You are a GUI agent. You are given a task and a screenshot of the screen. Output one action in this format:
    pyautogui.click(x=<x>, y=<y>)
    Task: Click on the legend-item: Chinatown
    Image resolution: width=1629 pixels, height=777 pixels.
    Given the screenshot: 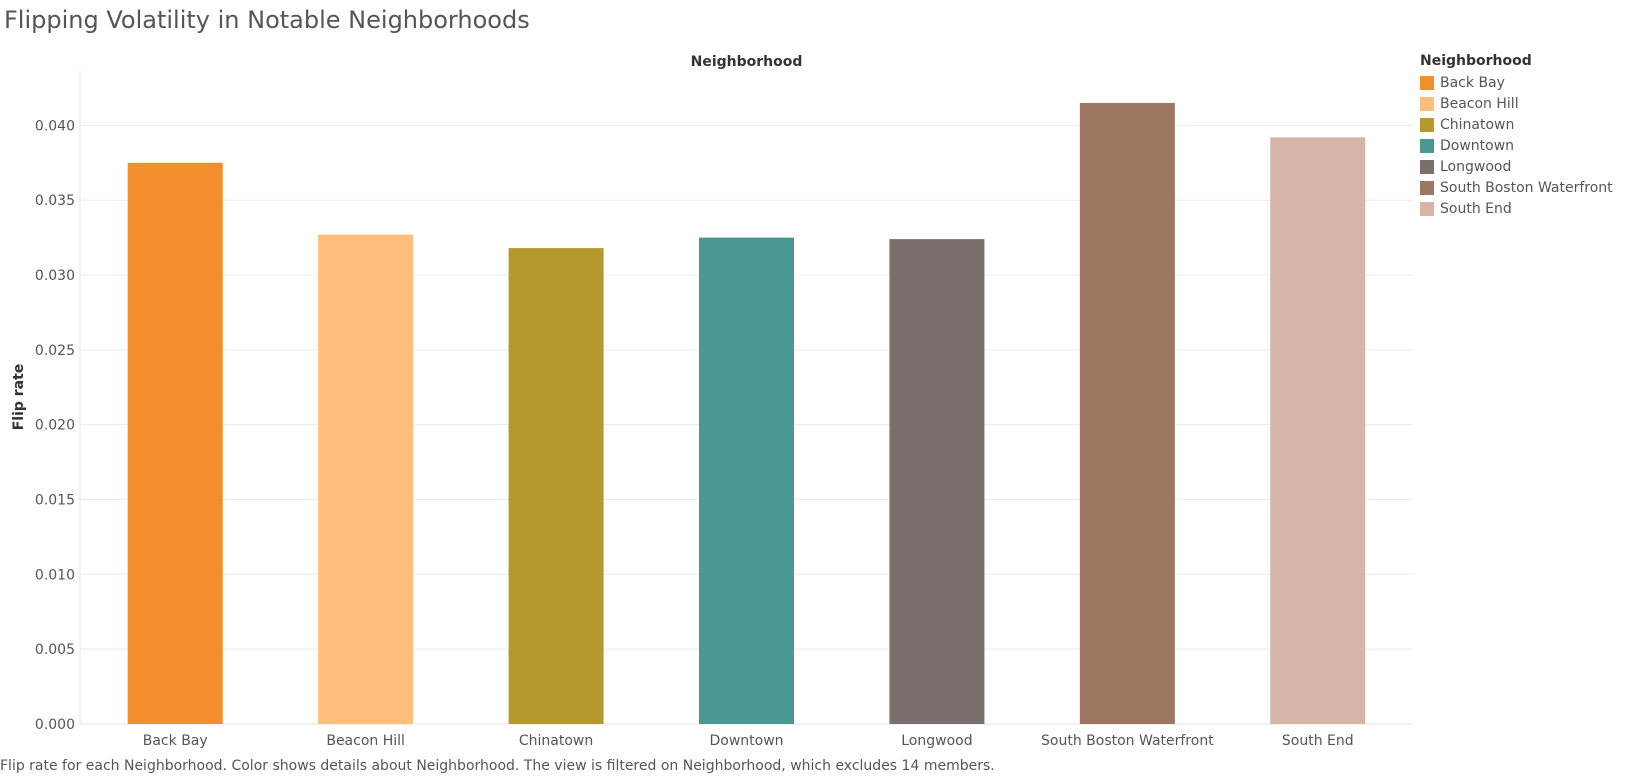 What is the action you would take?
    pyautogui.click(x=1516, y=124)
    